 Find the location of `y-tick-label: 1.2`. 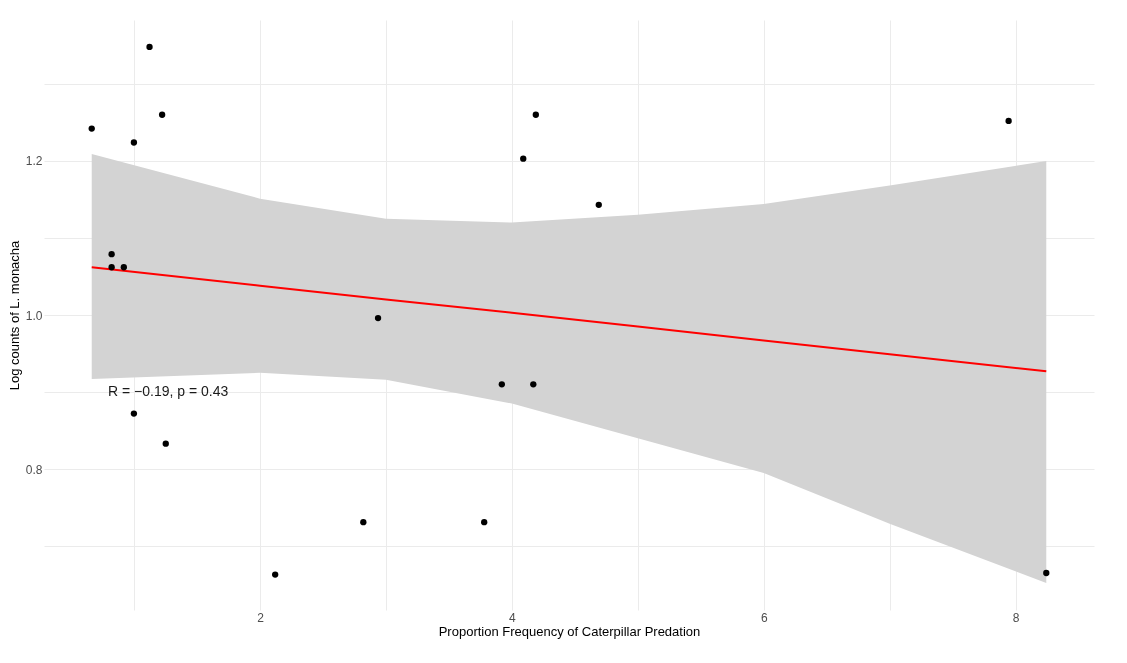

y-tick-label: 1.2 is located at coordinates (34, 161).